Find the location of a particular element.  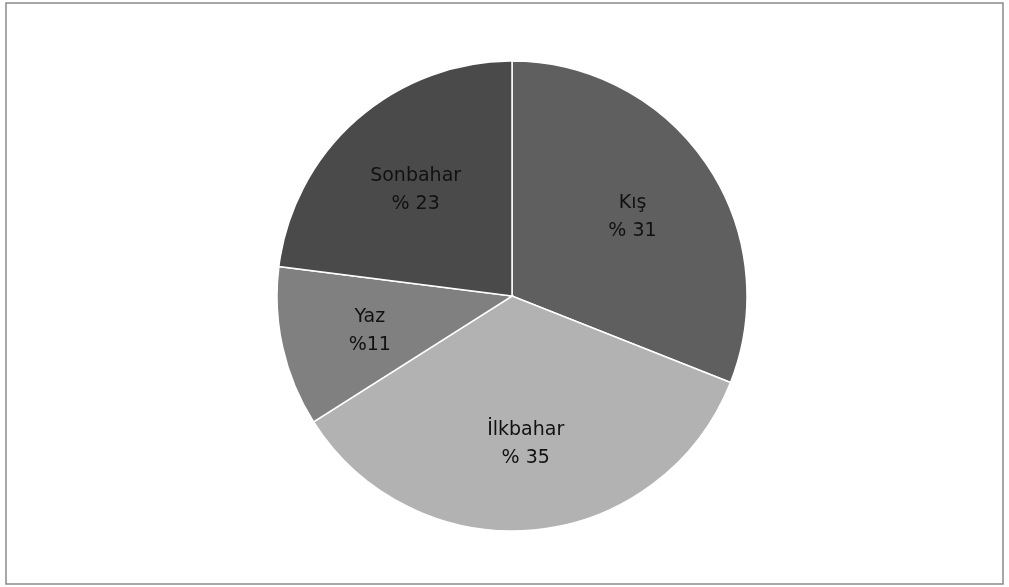

slice-label: Sonbahar is located at coordinates (416, 173).